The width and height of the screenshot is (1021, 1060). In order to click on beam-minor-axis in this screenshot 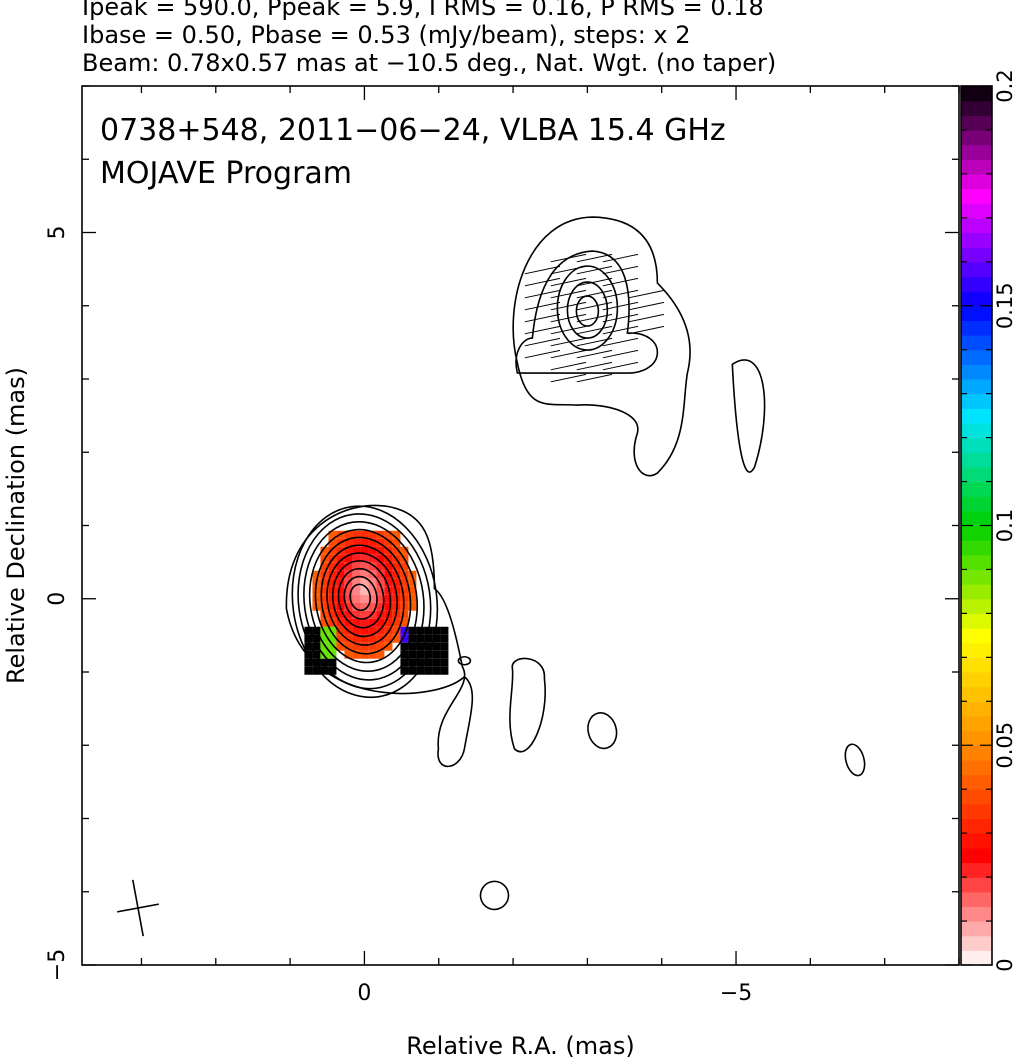, I will do `click(138, 908)`.